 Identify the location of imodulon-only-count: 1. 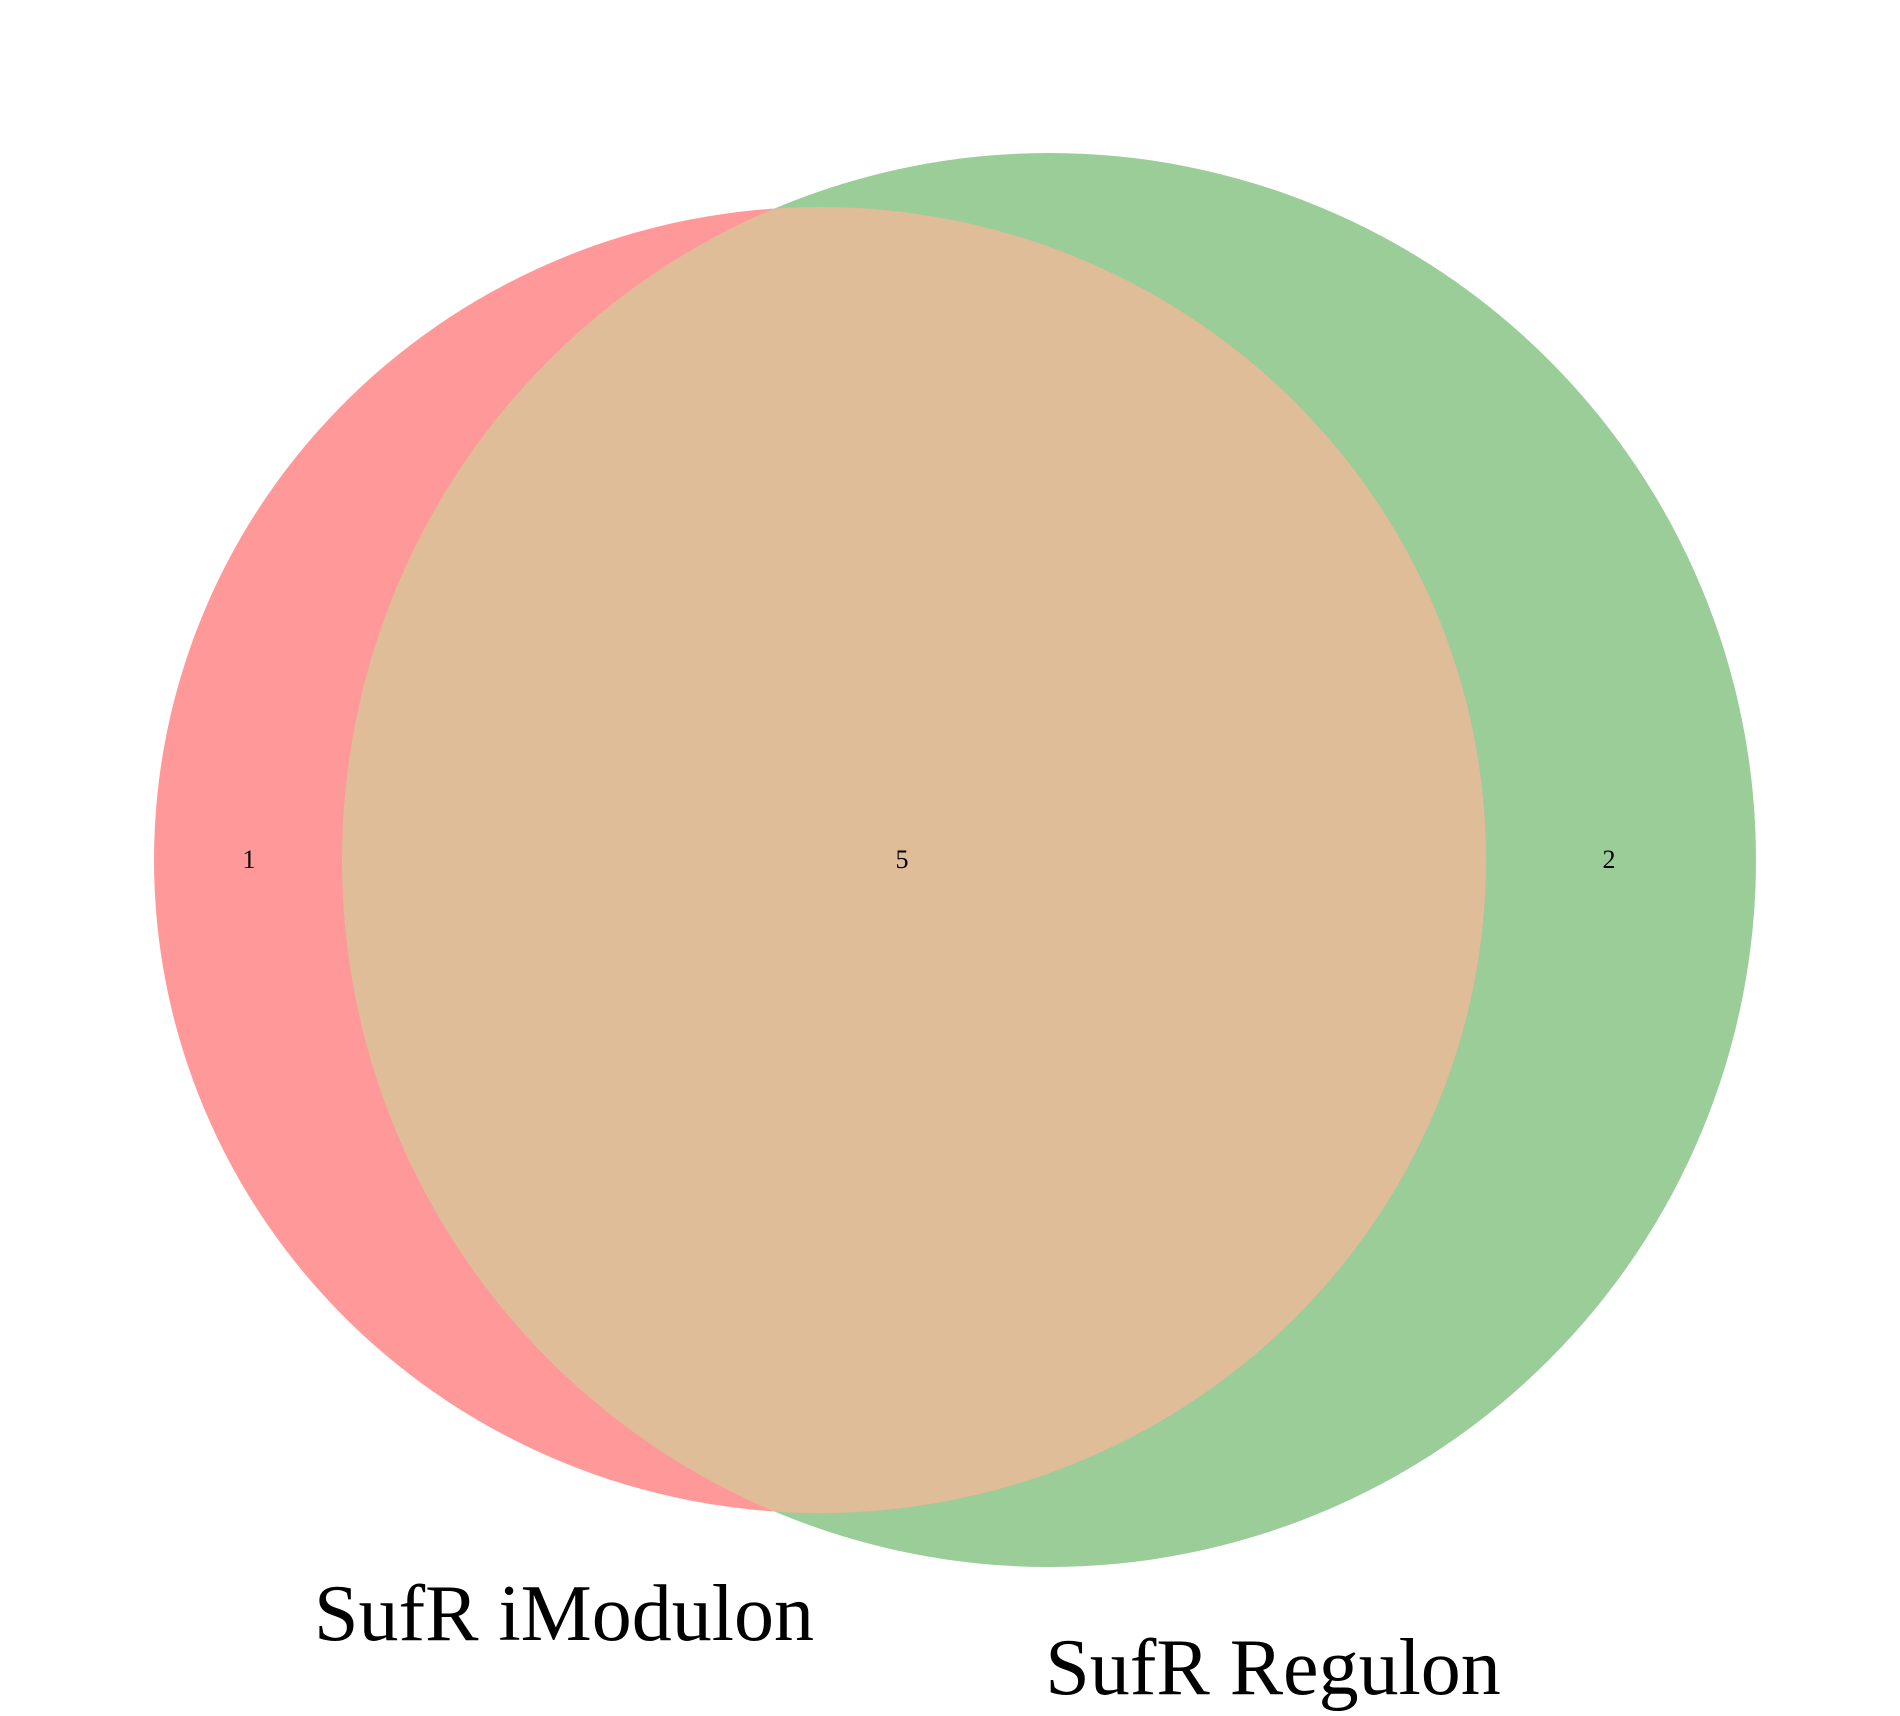
(249, 859).